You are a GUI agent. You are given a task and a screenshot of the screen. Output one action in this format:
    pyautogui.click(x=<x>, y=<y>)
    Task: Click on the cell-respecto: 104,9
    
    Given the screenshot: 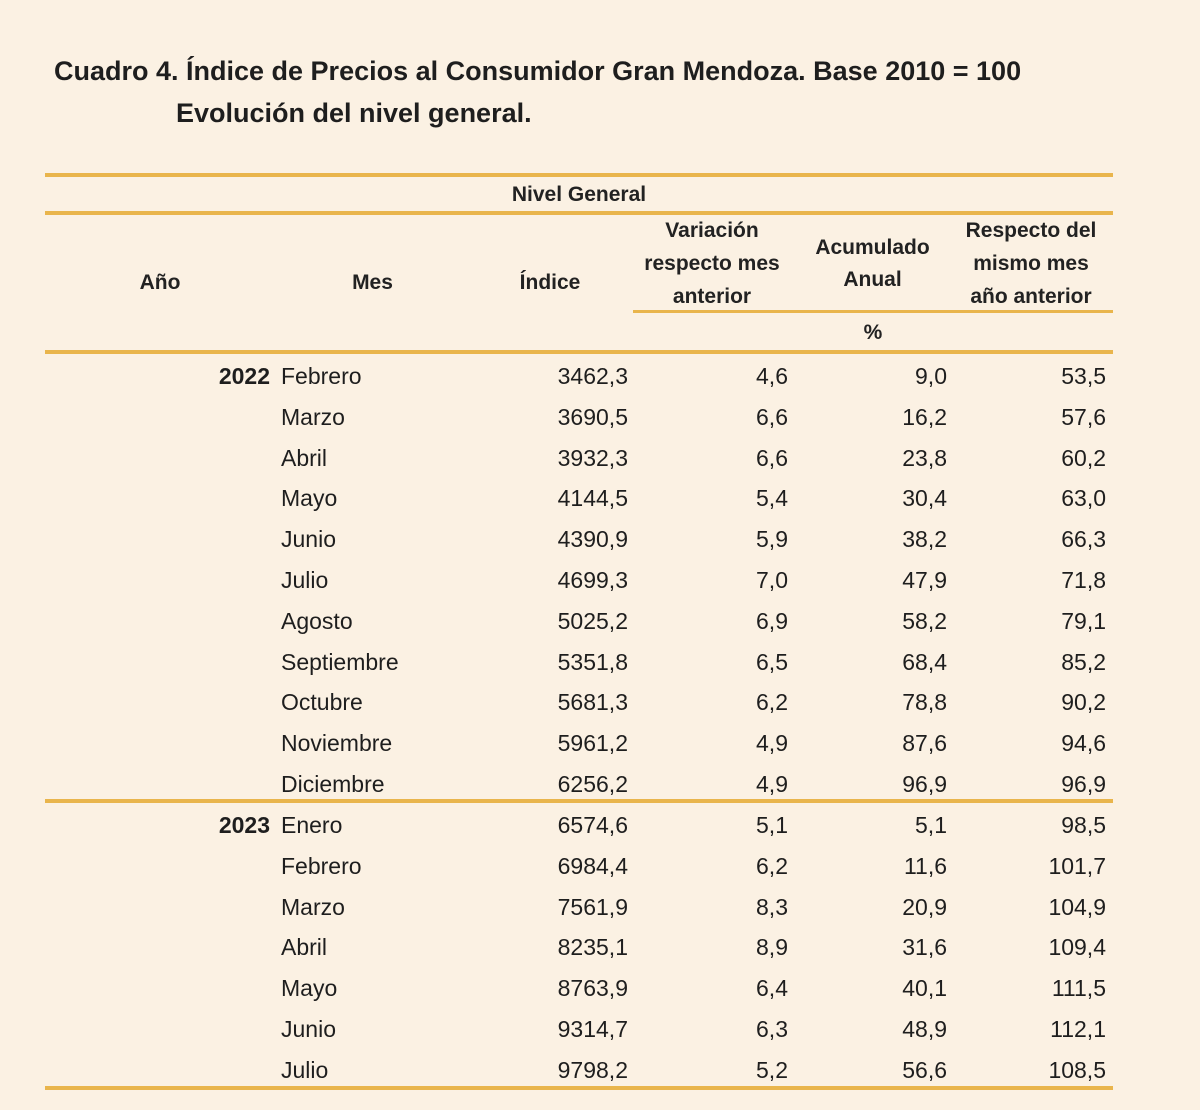 What is the action you would take?
    pyautogui.click(x=1077, y=906)
    